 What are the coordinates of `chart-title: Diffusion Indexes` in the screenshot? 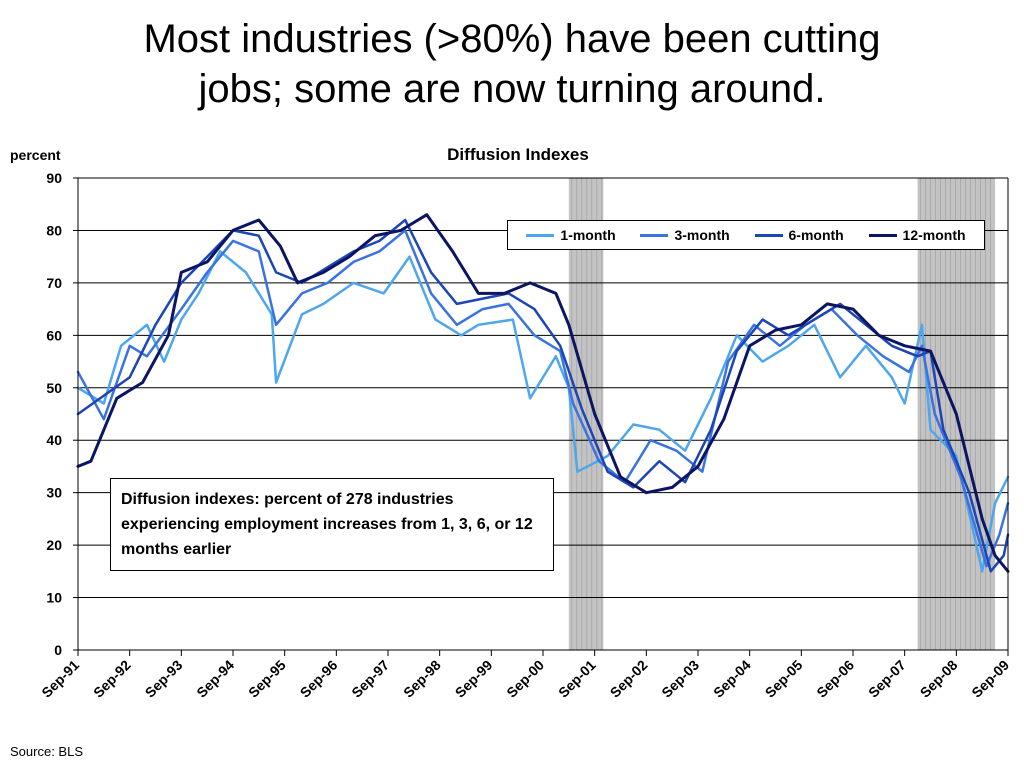 It's located at (518, 154).